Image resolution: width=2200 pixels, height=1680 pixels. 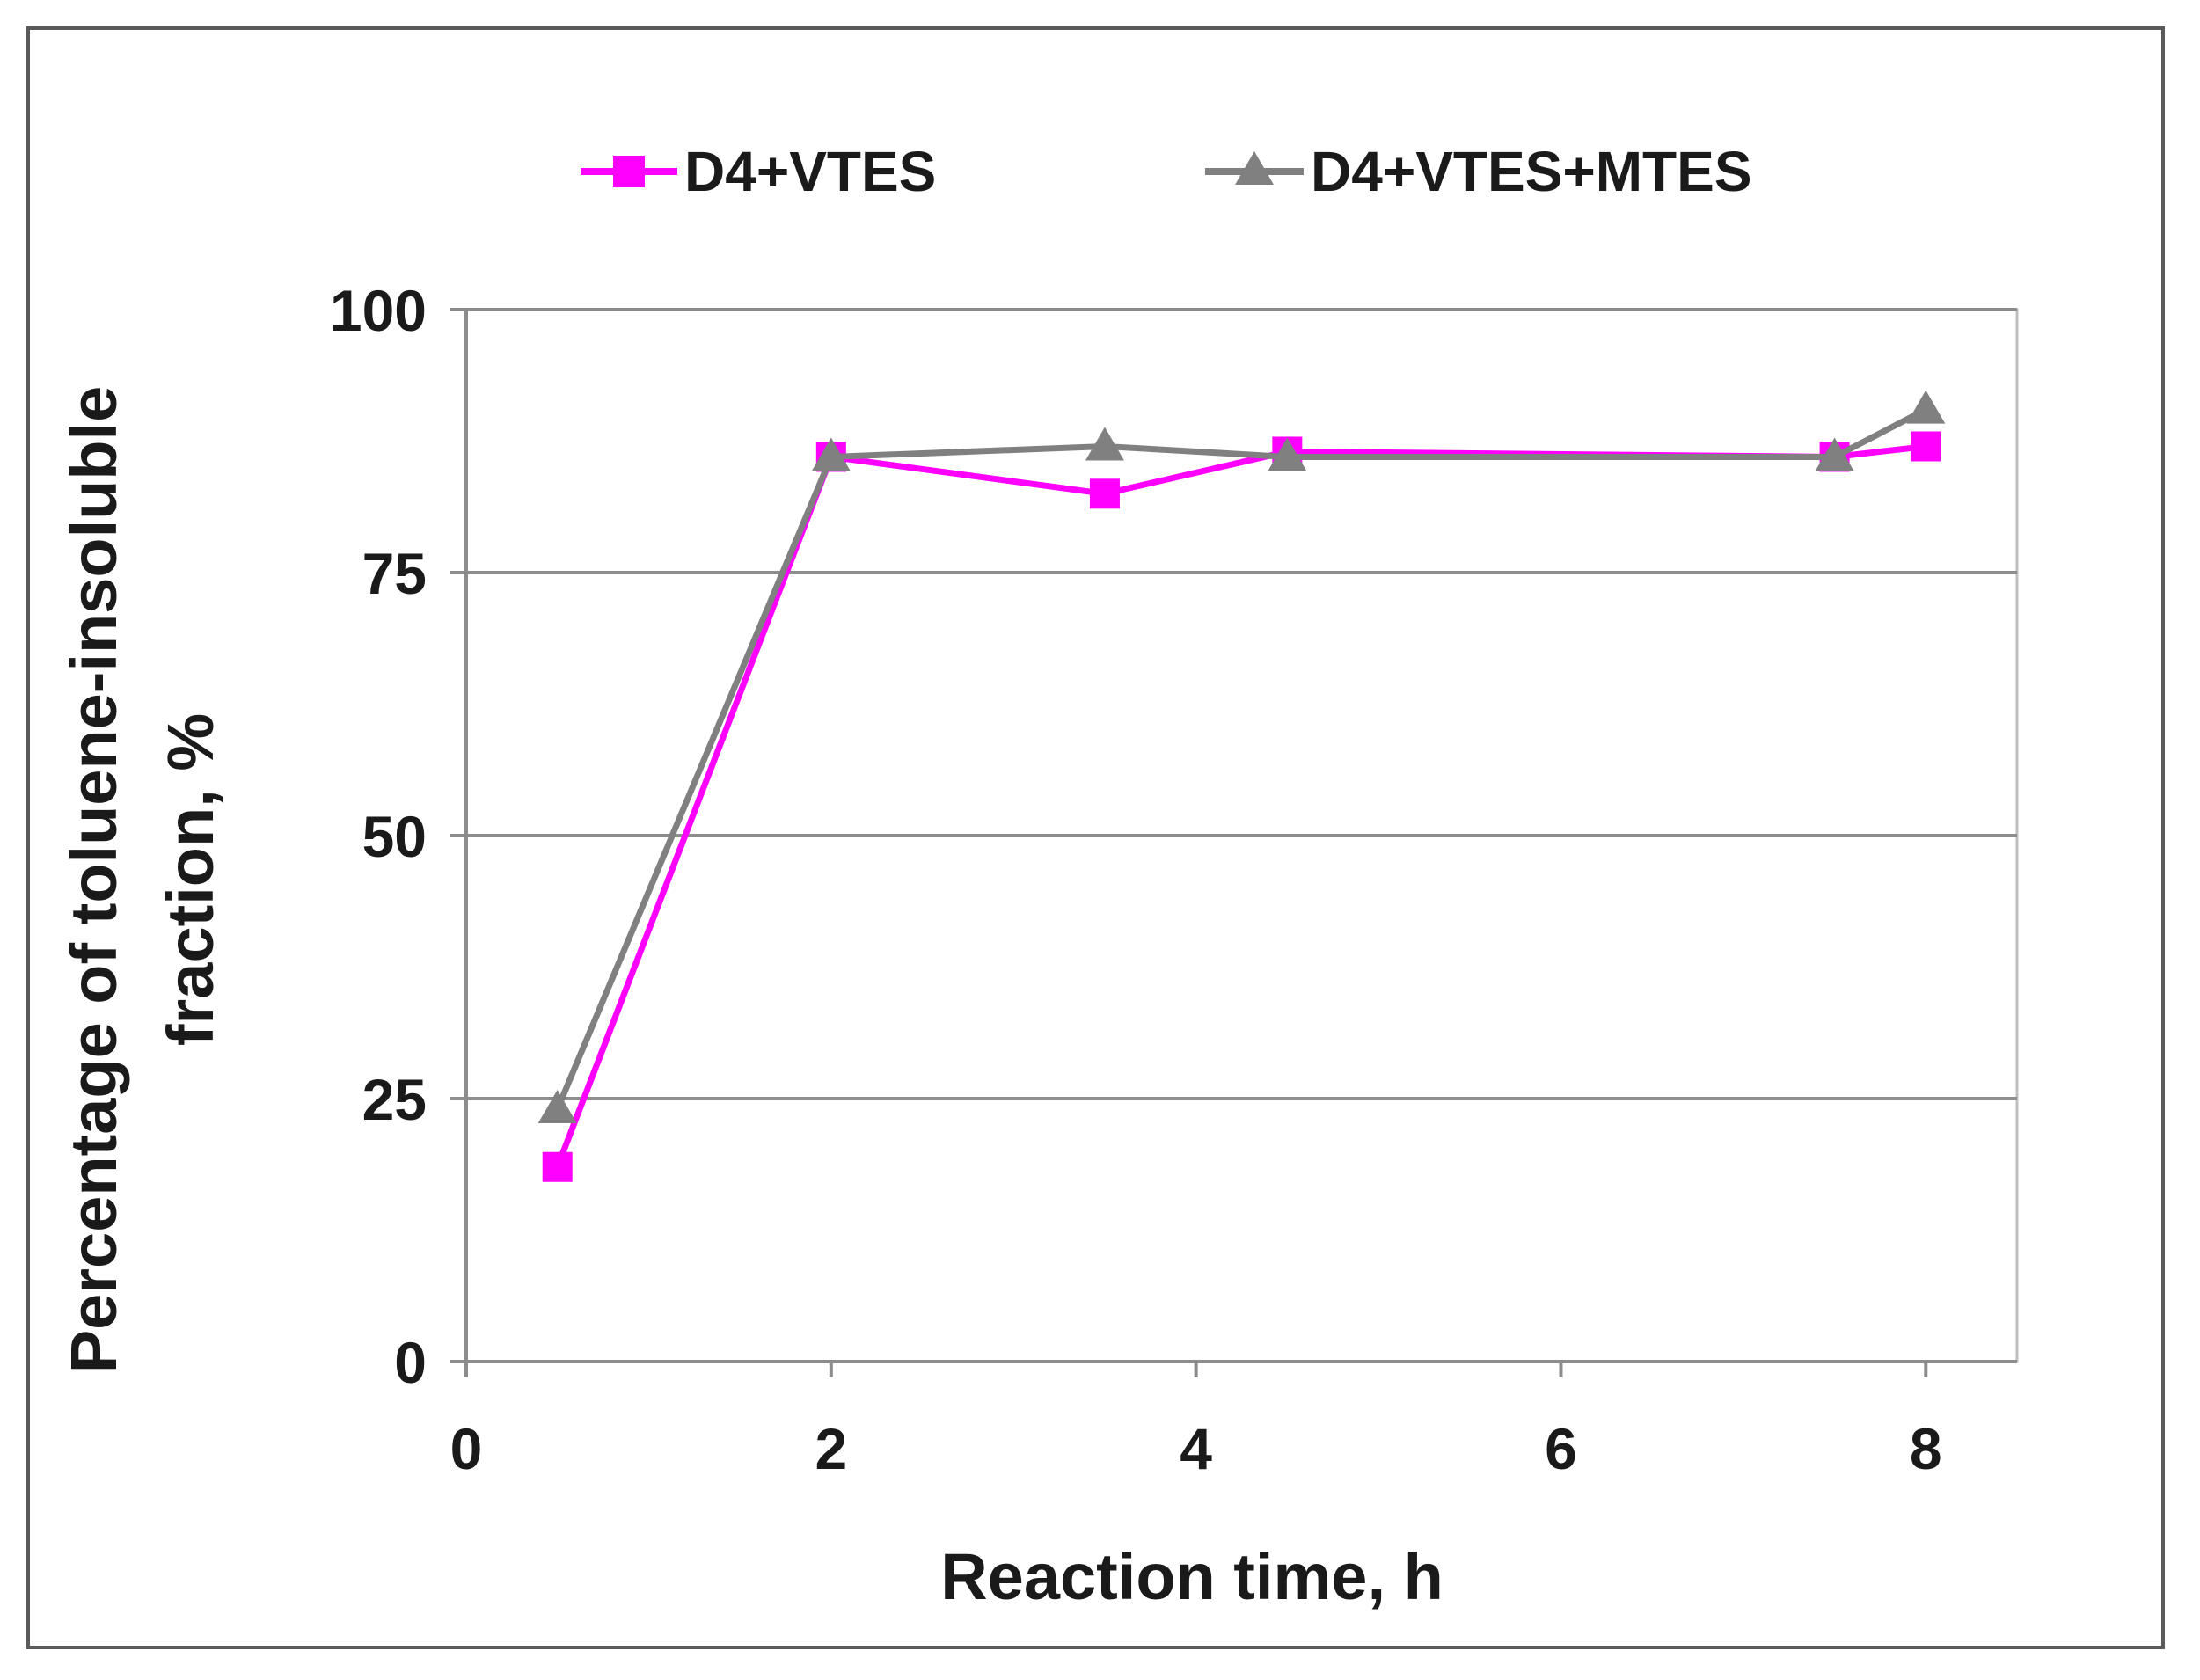 What do you see at coordinates (394, 836) in the screenshot?
I see `y-tick-label-50: 50` at bounding box center [394, 836].